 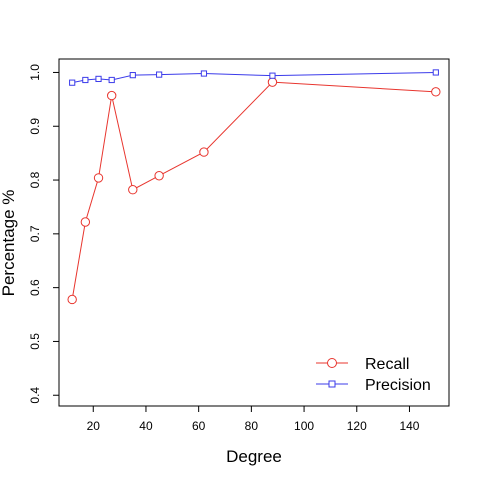 I want to click on y-tick-label: 0.6, so click(x=35, y=287).